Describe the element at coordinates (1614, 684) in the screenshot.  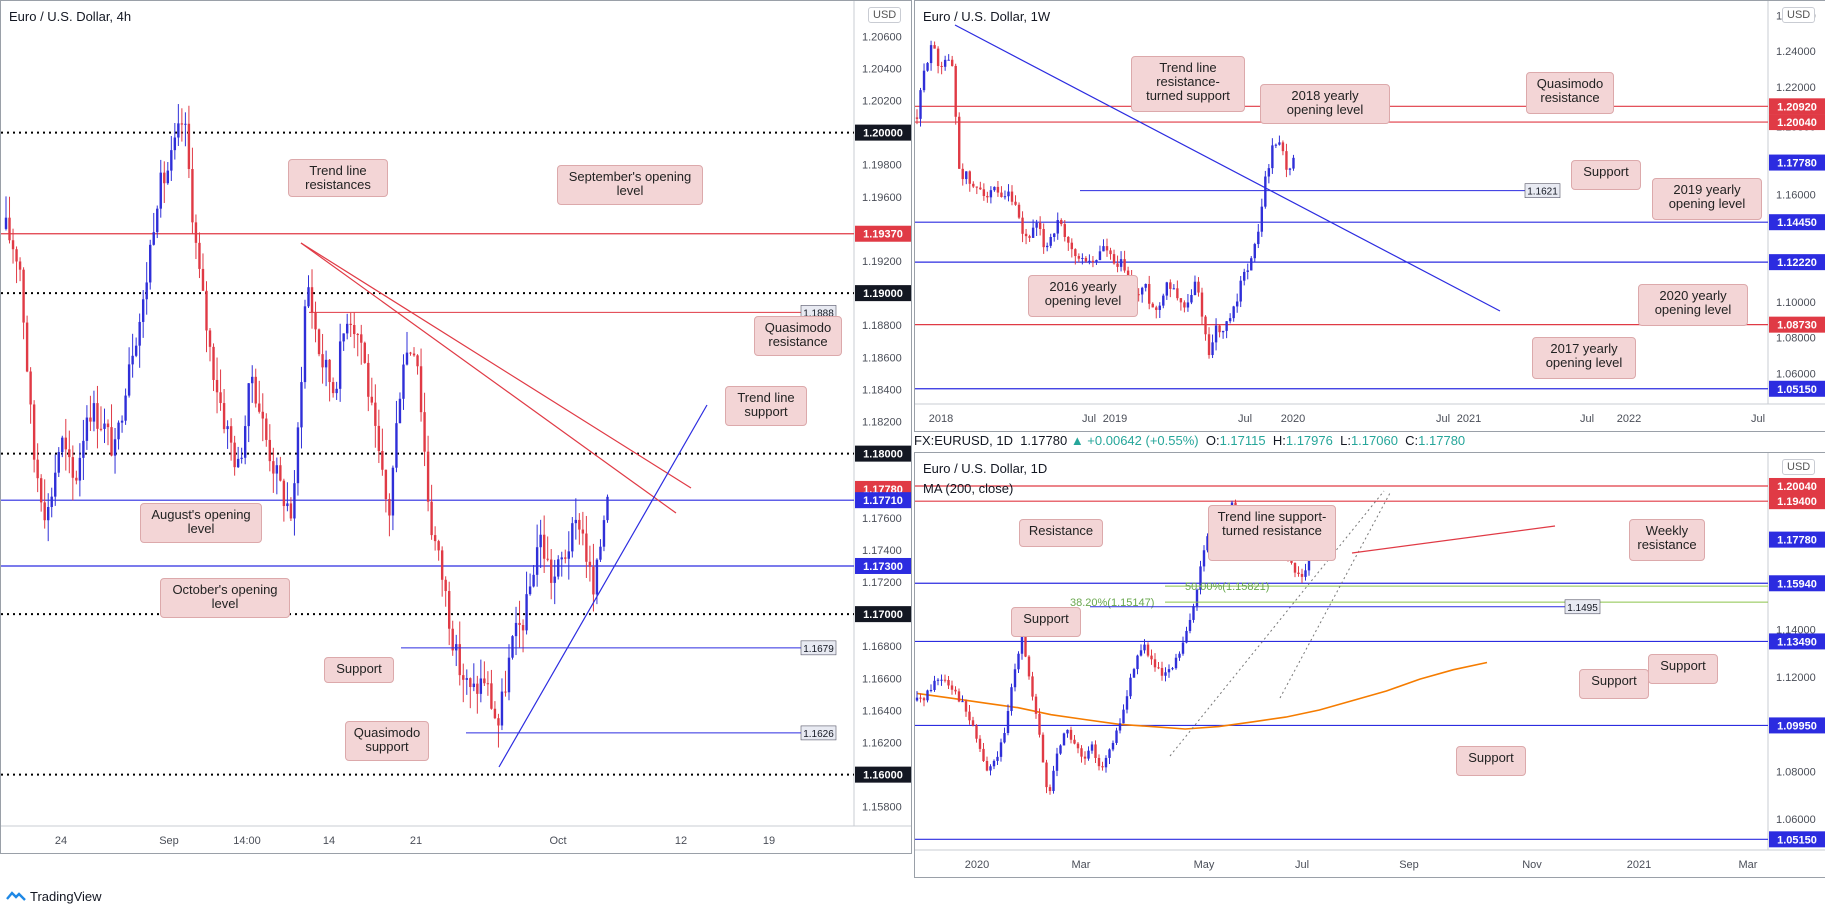
I see `callout-support-2: Support` at that location.